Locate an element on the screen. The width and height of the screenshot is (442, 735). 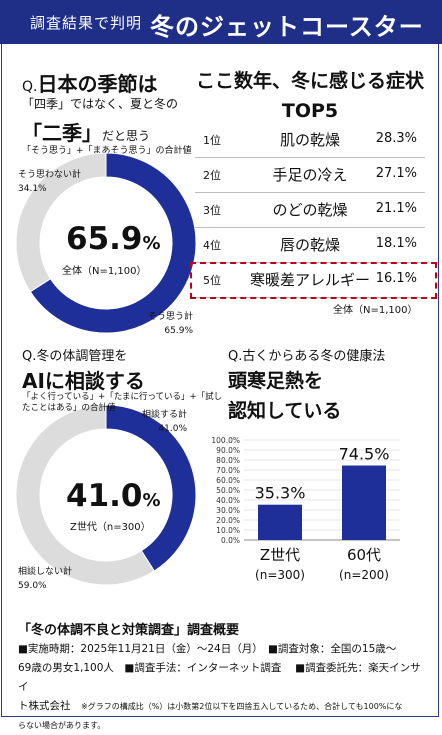
ranking-symptom: 唇の乾燥 is located at coordinates (309, 245).